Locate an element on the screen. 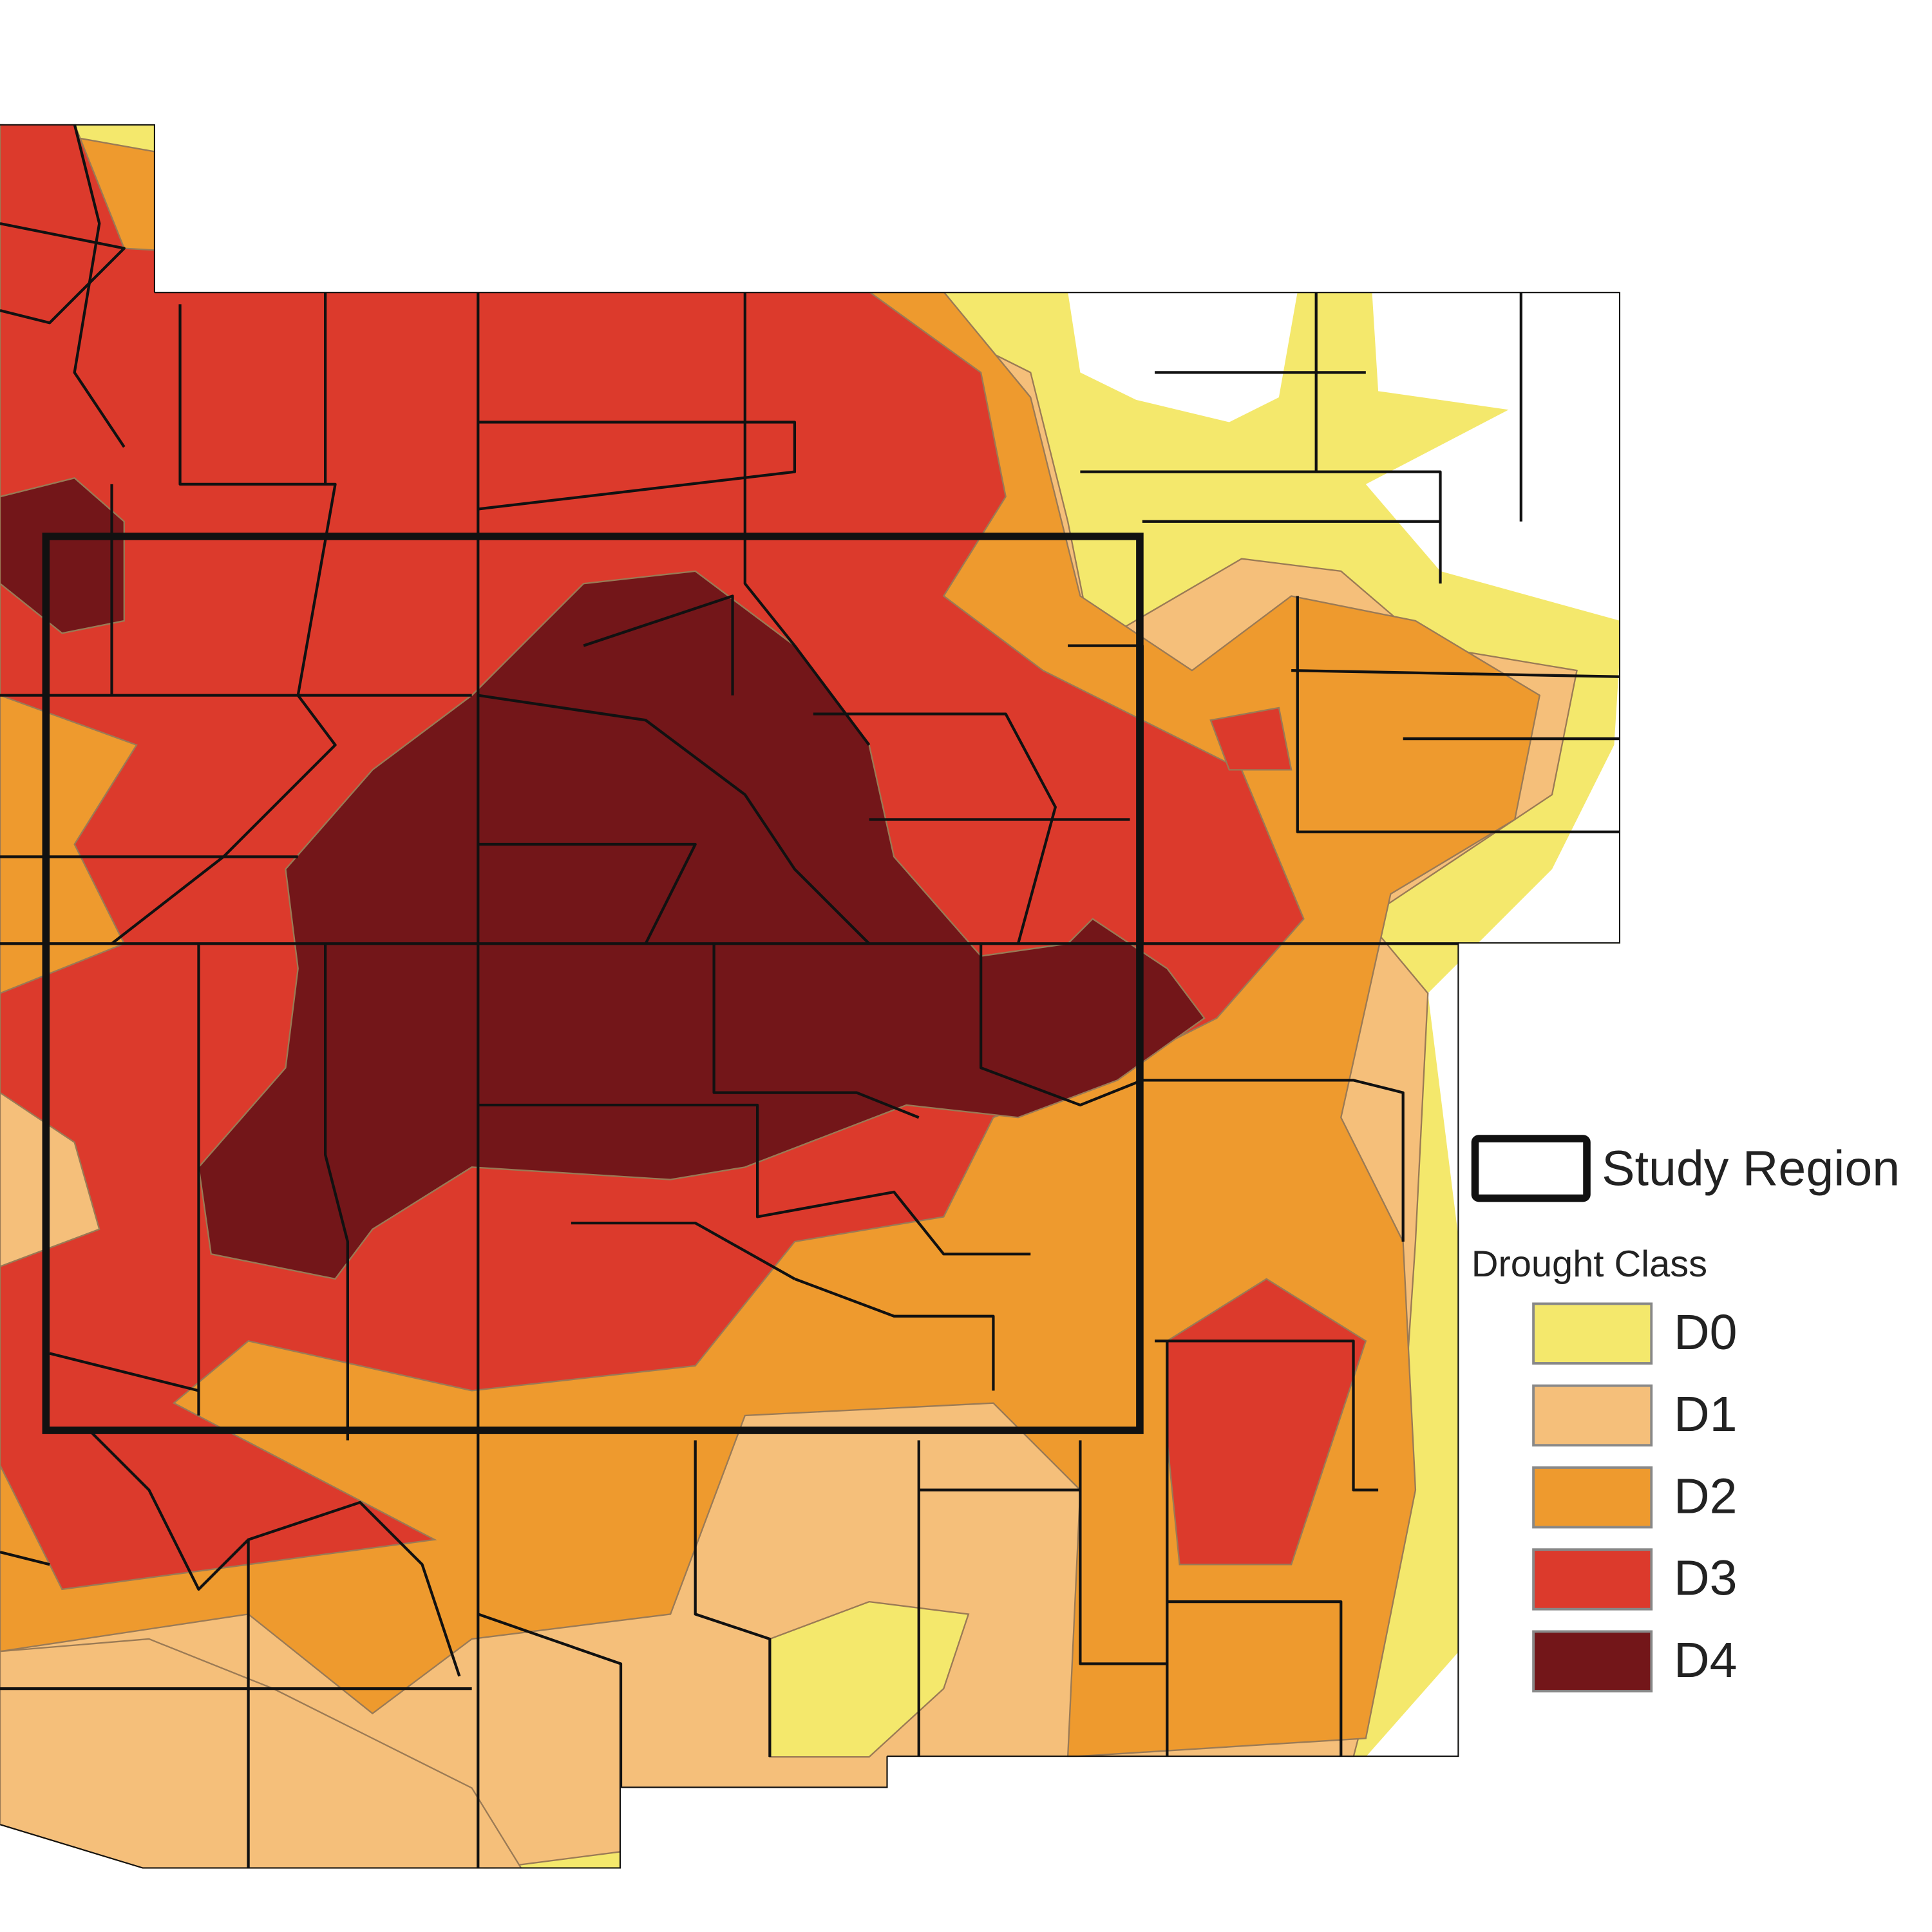 This screenshot has width=1932, height=1932. zone-d1 is located at coordinates (261, 1754).